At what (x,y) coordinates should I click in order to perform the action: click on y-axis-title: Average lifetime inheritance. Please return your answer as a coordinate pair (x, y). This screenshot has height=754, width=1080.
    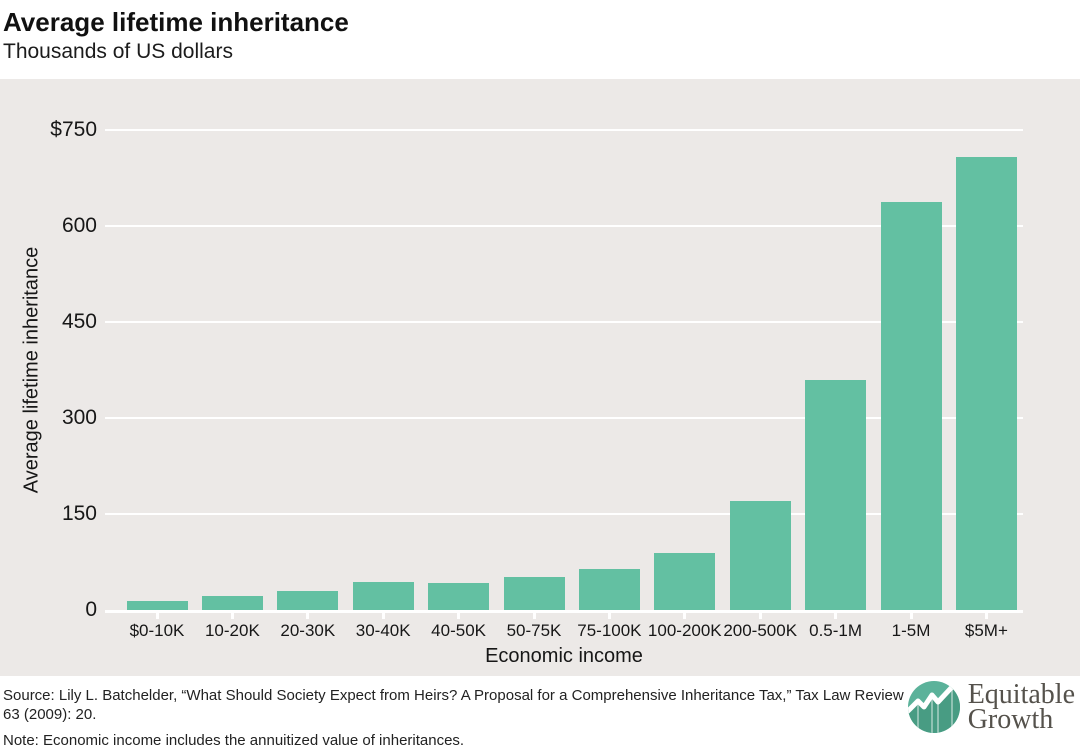
    Looking at the image, I should click on (31, 370).